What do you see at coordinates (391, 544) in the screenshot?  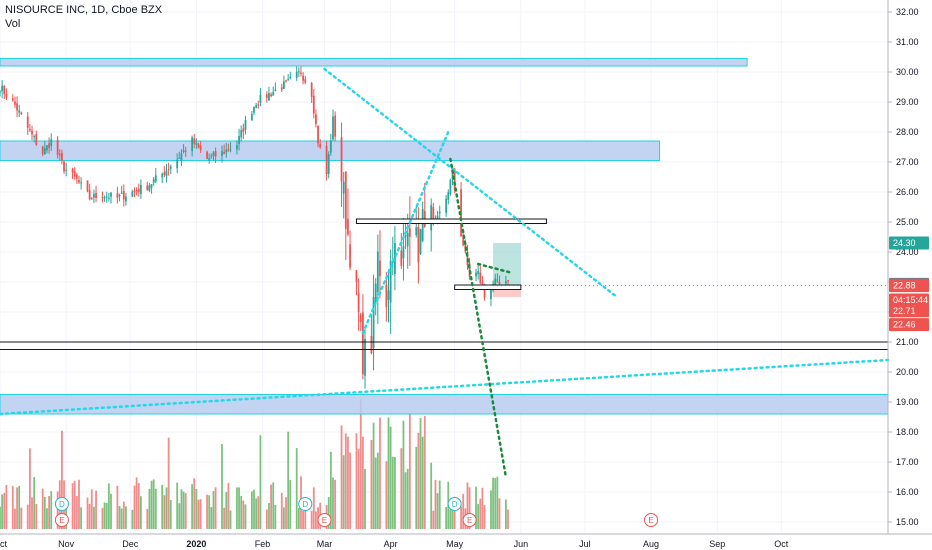 I see `time-tick-label: Apr` at bounding box center [391, 544].